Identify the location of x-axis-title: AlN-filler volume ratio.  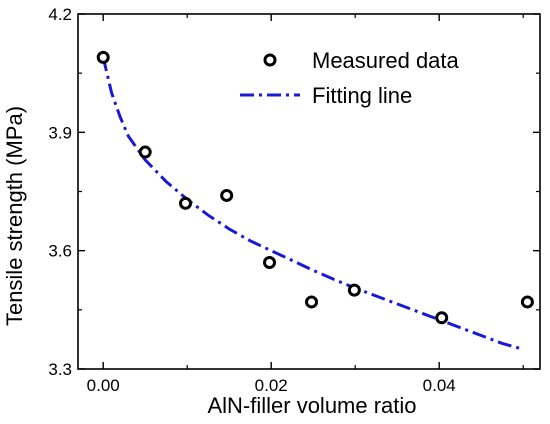
(311, 405).